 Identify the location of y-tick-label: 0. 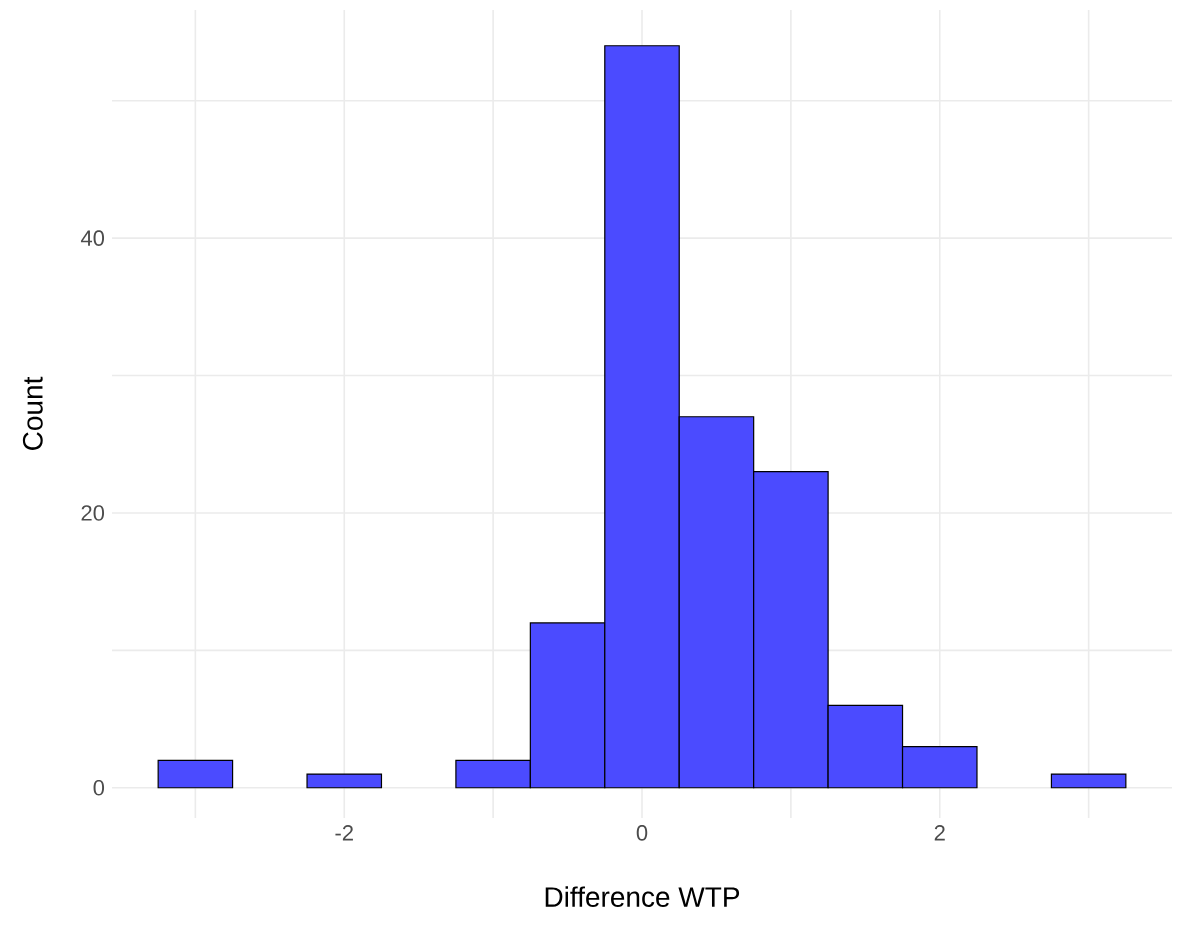
(99, 788).